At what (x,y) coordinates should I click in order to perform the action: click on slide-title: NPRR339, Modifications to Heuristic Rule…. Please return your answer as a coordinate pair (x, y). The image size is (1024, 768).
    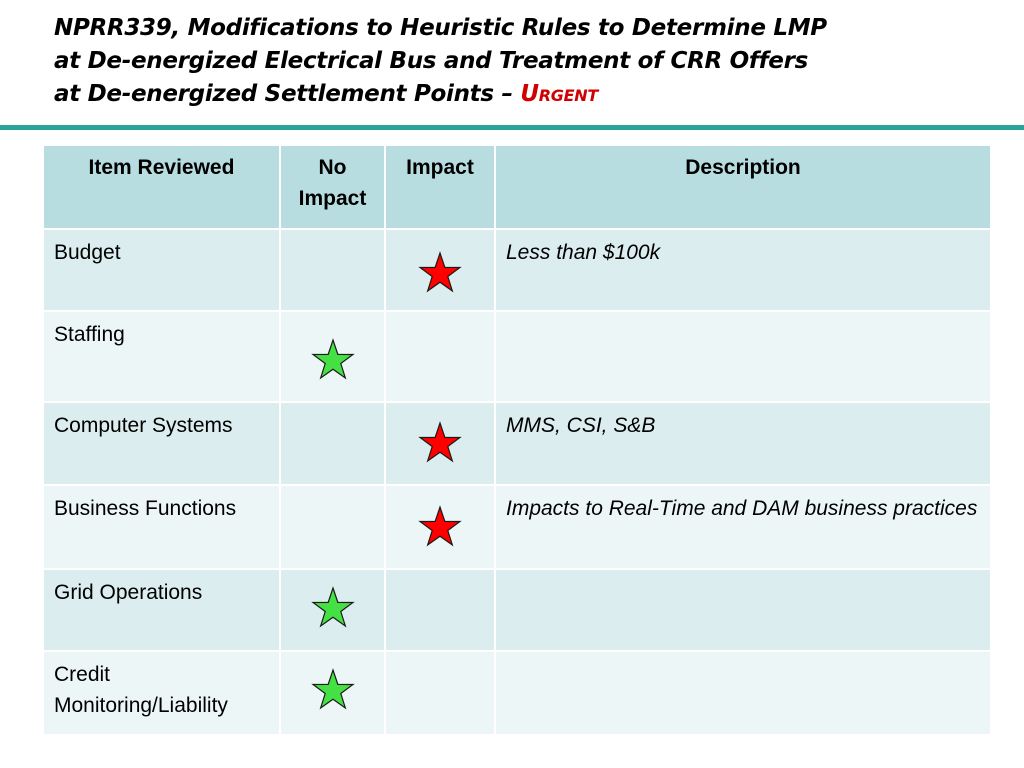
    Looking at the image, I should click on (534, 61).